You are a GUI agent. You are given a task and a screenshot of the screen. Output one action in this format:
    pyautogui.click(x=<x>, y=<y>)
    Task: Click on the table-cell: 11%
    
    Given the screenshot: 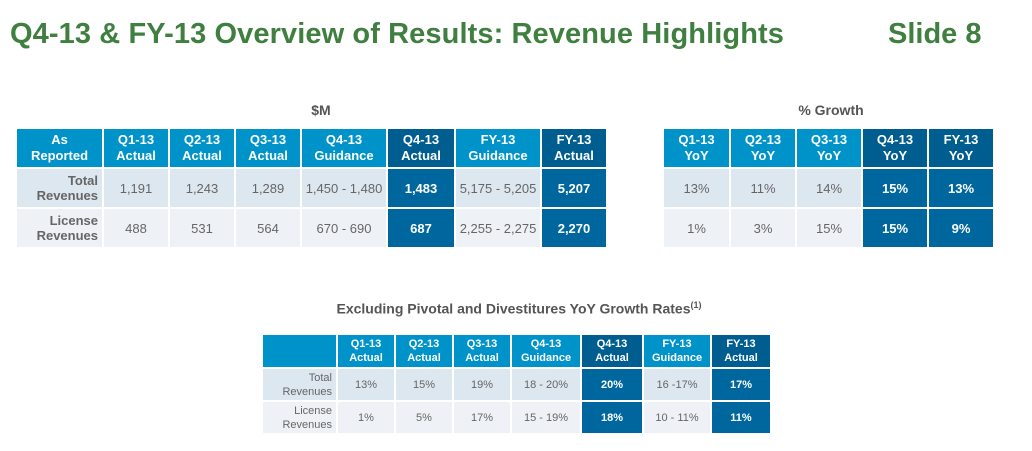 What is the action you would take?
    pyautogui.click(x=763, y=188)
    